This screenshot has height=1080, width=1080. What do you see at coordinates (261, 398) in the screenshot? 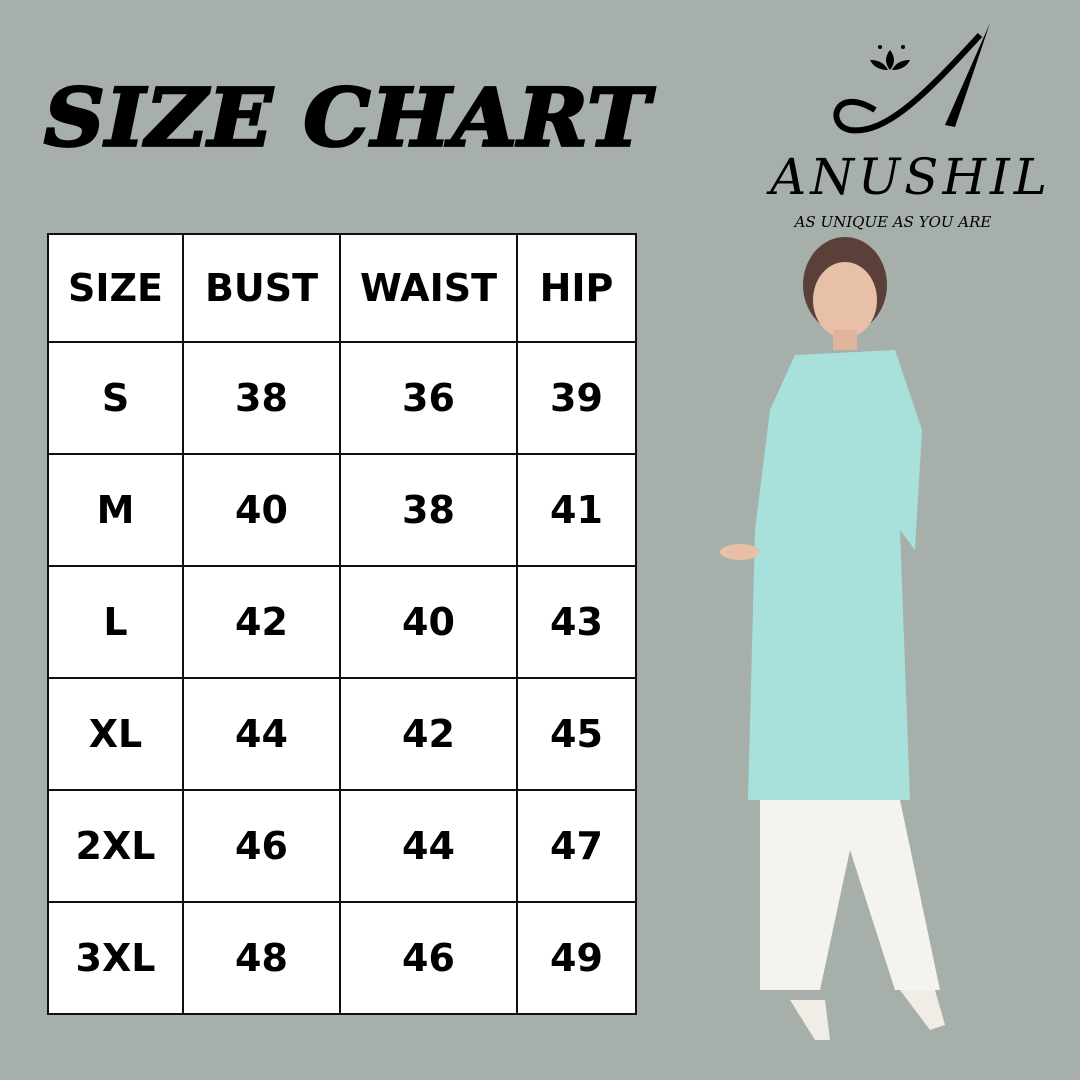
I see `bust-cell: 38` at bounding box center [261, 398].